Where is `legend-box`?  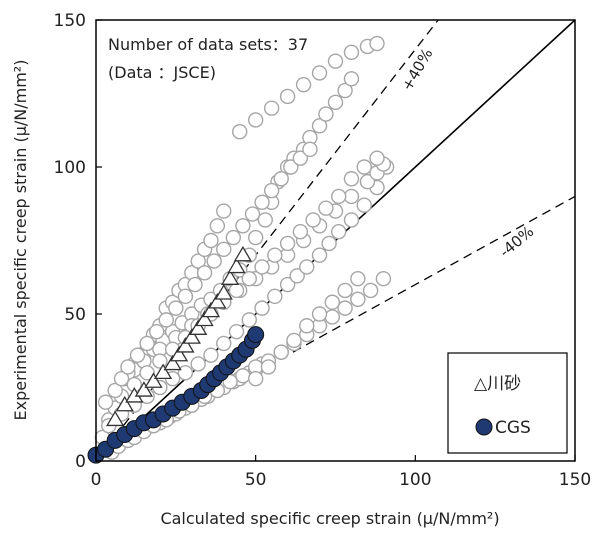 legend-box is located at coordinates (507, 403).